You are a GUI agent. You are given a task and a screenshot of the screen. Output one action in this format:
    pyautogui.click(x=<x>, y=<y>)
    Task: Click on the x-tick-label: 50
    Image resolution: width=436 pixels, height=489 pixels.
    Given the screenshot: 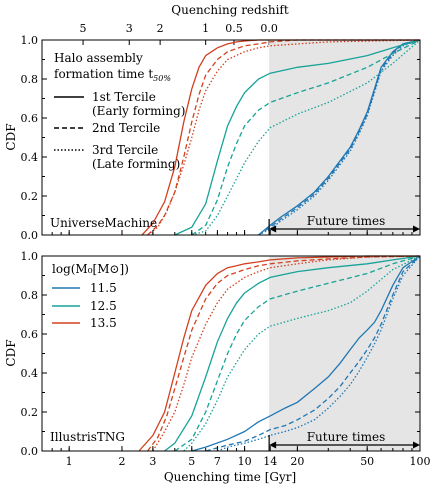 What is the action you would take?
    pyautogui.click(x=367, y=461)
    